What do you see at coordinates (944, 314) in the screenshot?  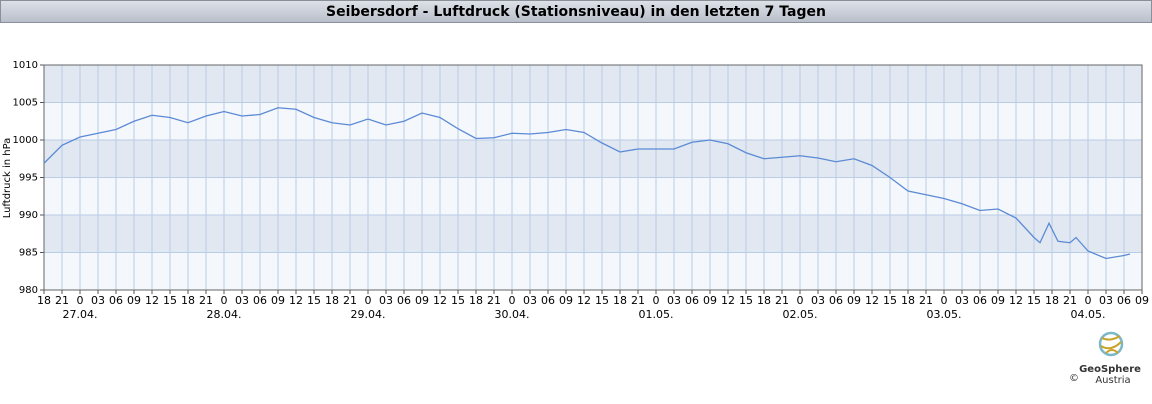 I see `date-label: 03.05.` at bounding box center [944, 314].